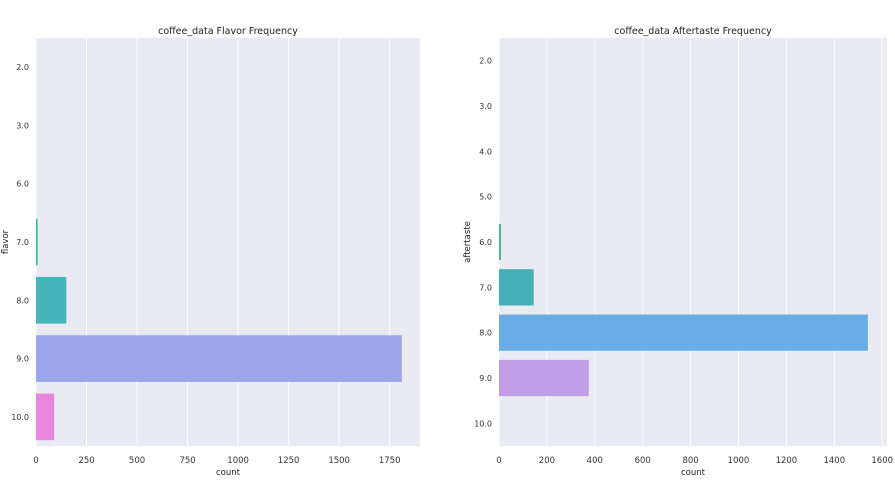 This screenshot has height=500, width=895. What do you see at coordinates (834, 461) in the screenshot?
I see `x-tick-label: 1400` at bounding box center [834, 461].